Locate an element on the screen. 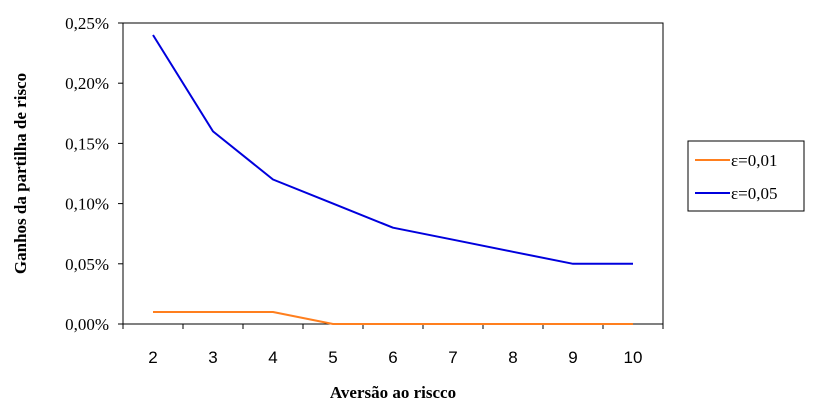 The height and width of the screenshot is (407, 817). x-axis: 2 3 4 5 6 7 8 9 10 is located at coordinates (393, 345).